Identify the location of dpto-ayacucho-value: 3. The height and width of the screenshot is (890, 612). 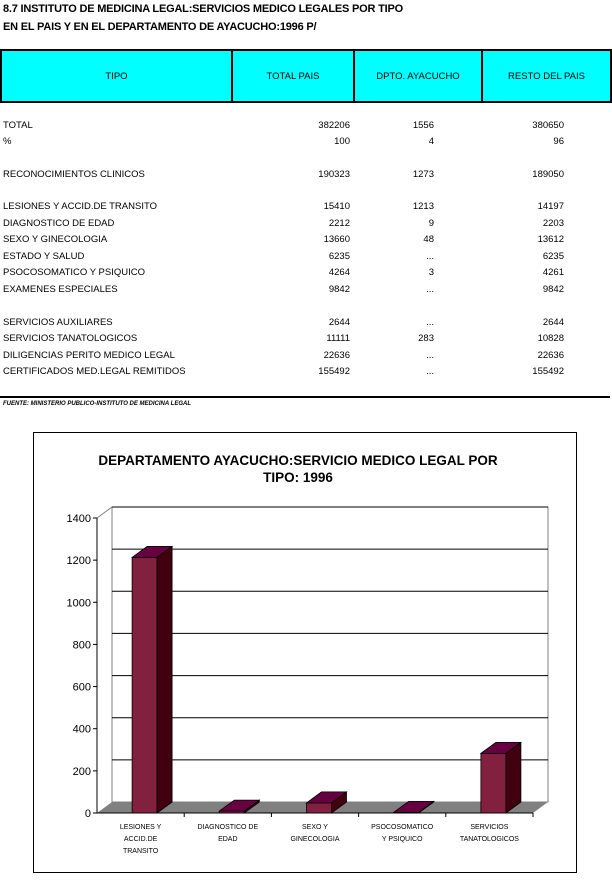
(431, 272).